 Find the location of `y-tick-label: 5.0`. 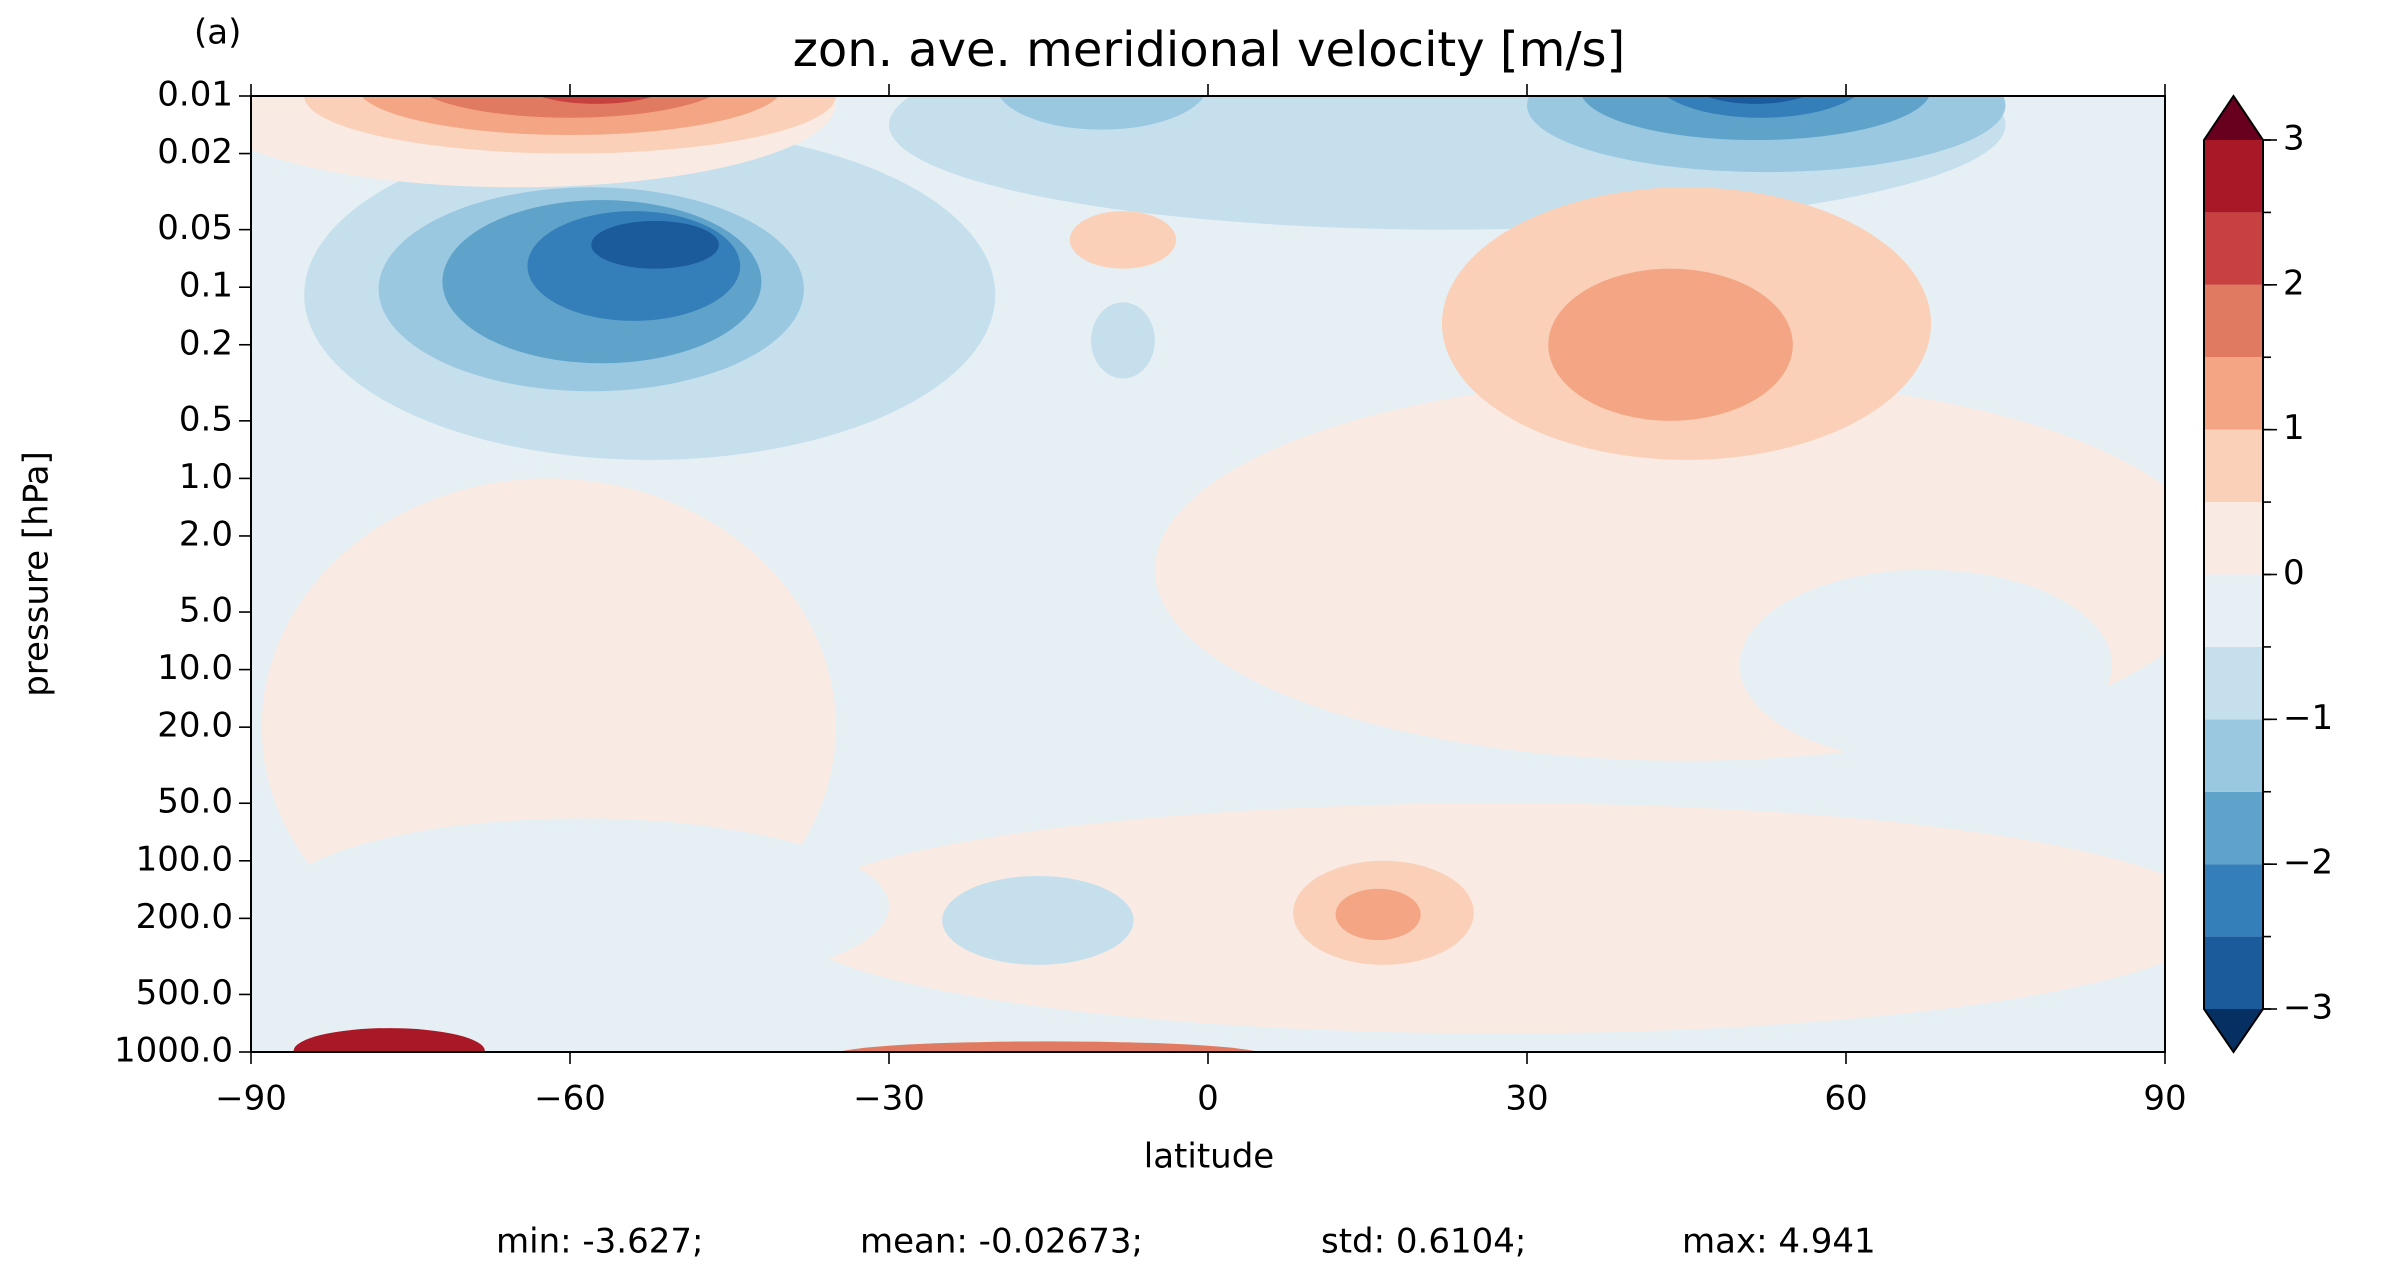

y-tick-label: 5.0 is located at coordinates (206, 611).